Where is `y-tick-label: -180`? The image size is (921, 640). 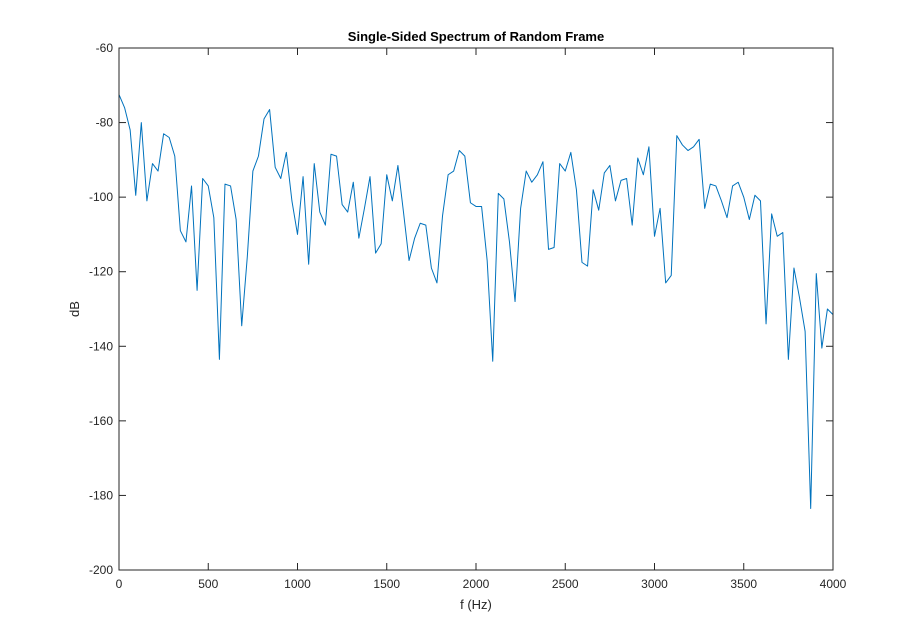
y-tick-label: -180 is located at coordinates (101, 495).